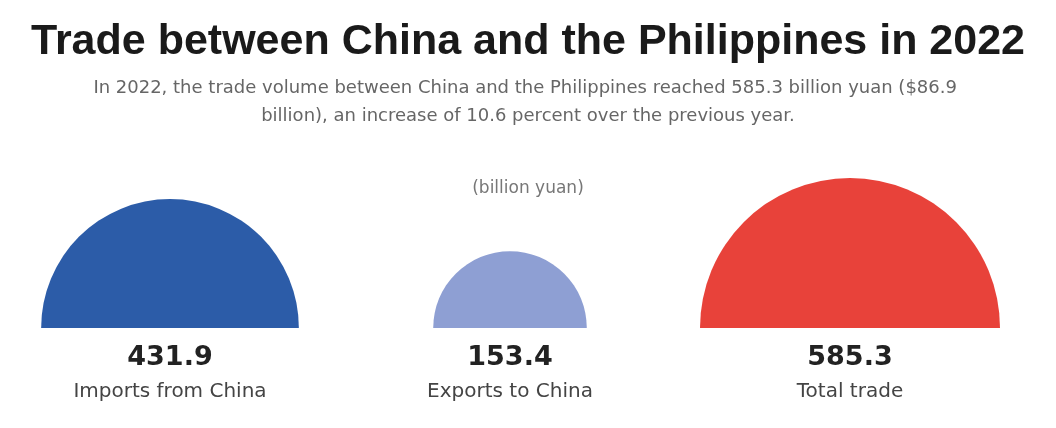  I want to click on data-label: 585.3, so click(850, 355).